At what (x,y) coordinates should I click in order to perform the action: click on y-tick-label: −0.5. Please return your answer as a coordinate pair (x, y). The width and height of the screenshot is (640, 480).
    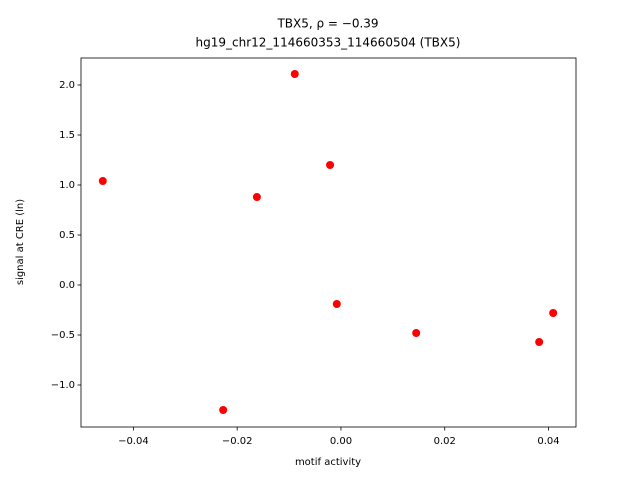
    Looking at the image, I should click on (63, 335).